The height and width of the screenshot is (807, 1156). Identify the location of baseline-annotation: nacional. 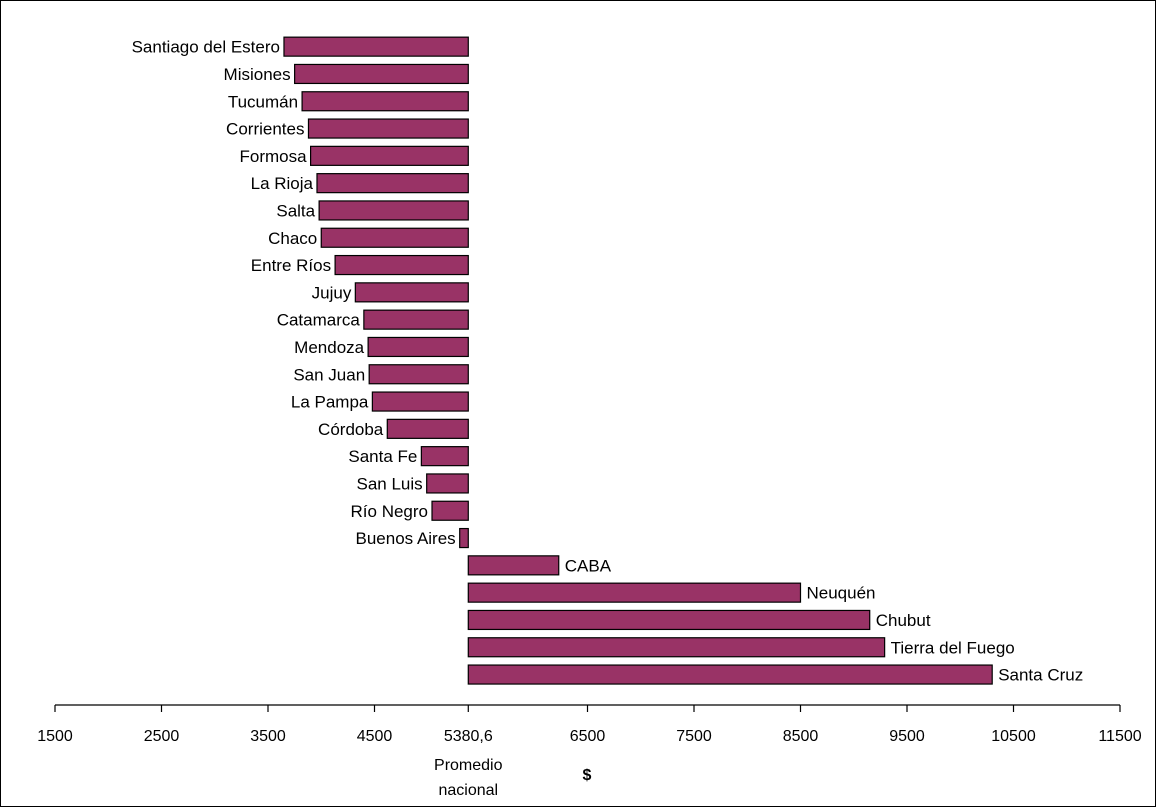
(468, 790).